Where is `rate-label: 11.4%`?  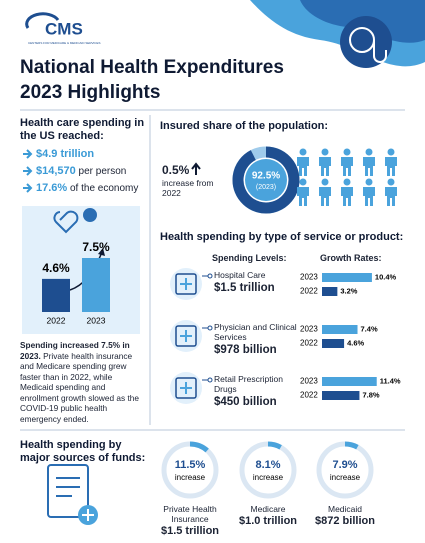 rate-label: 11.4% is located at coordinates (390, 380).